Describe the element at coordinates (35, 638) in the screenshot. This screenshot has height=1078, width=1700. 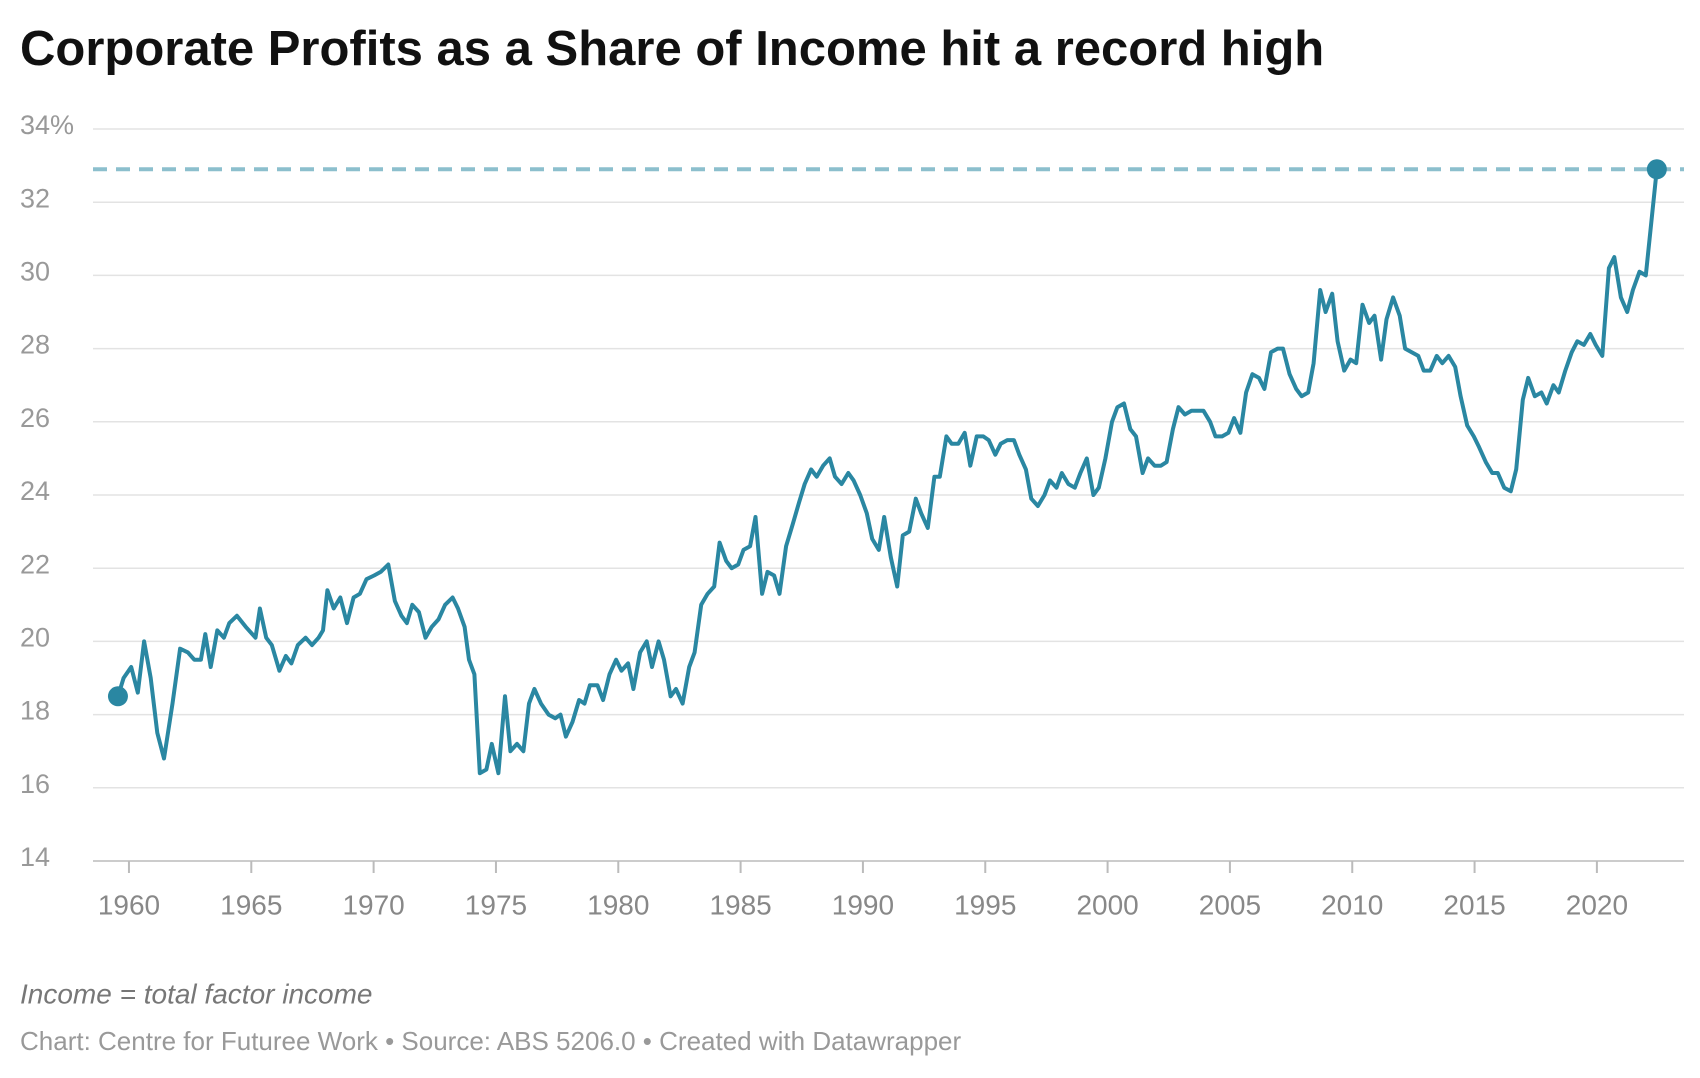
I see `y-tick-label: 20` at that location.